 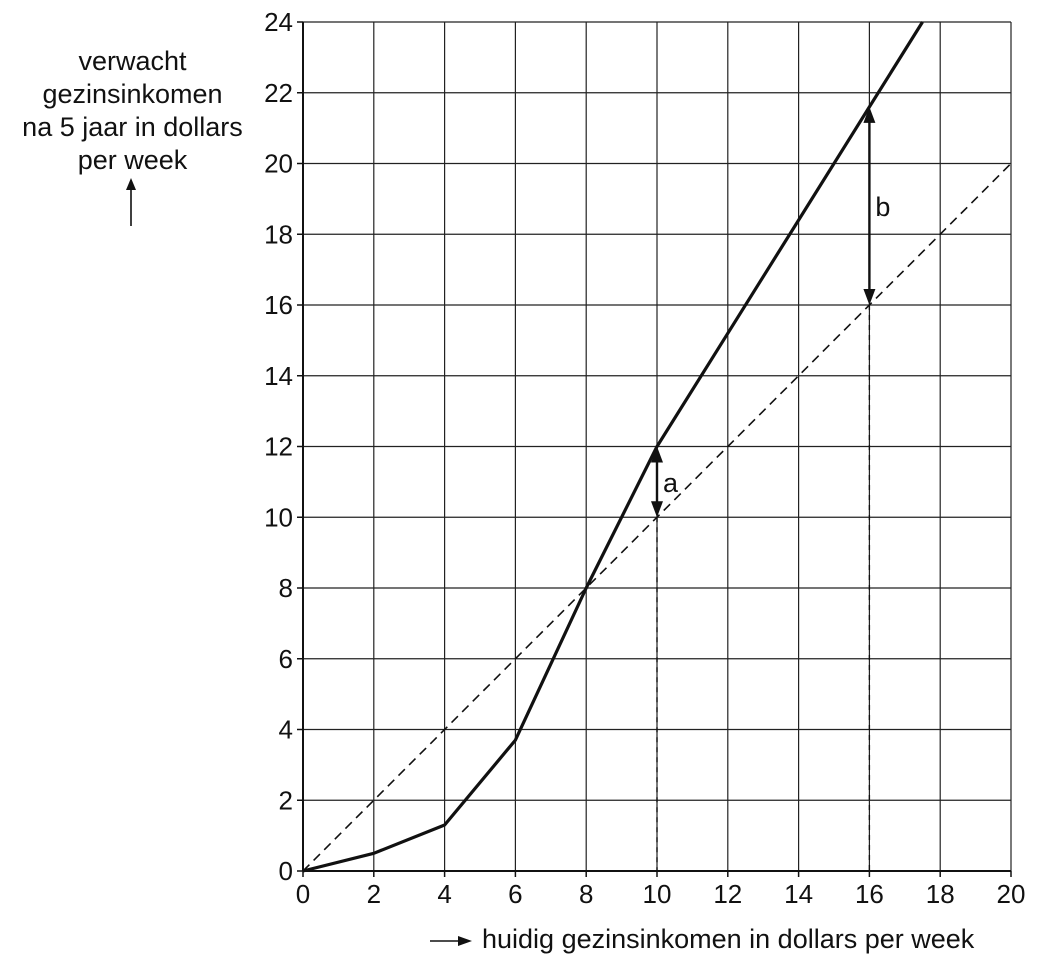 I want to click on y-tick-label: 24, so click(x=278, y=22).